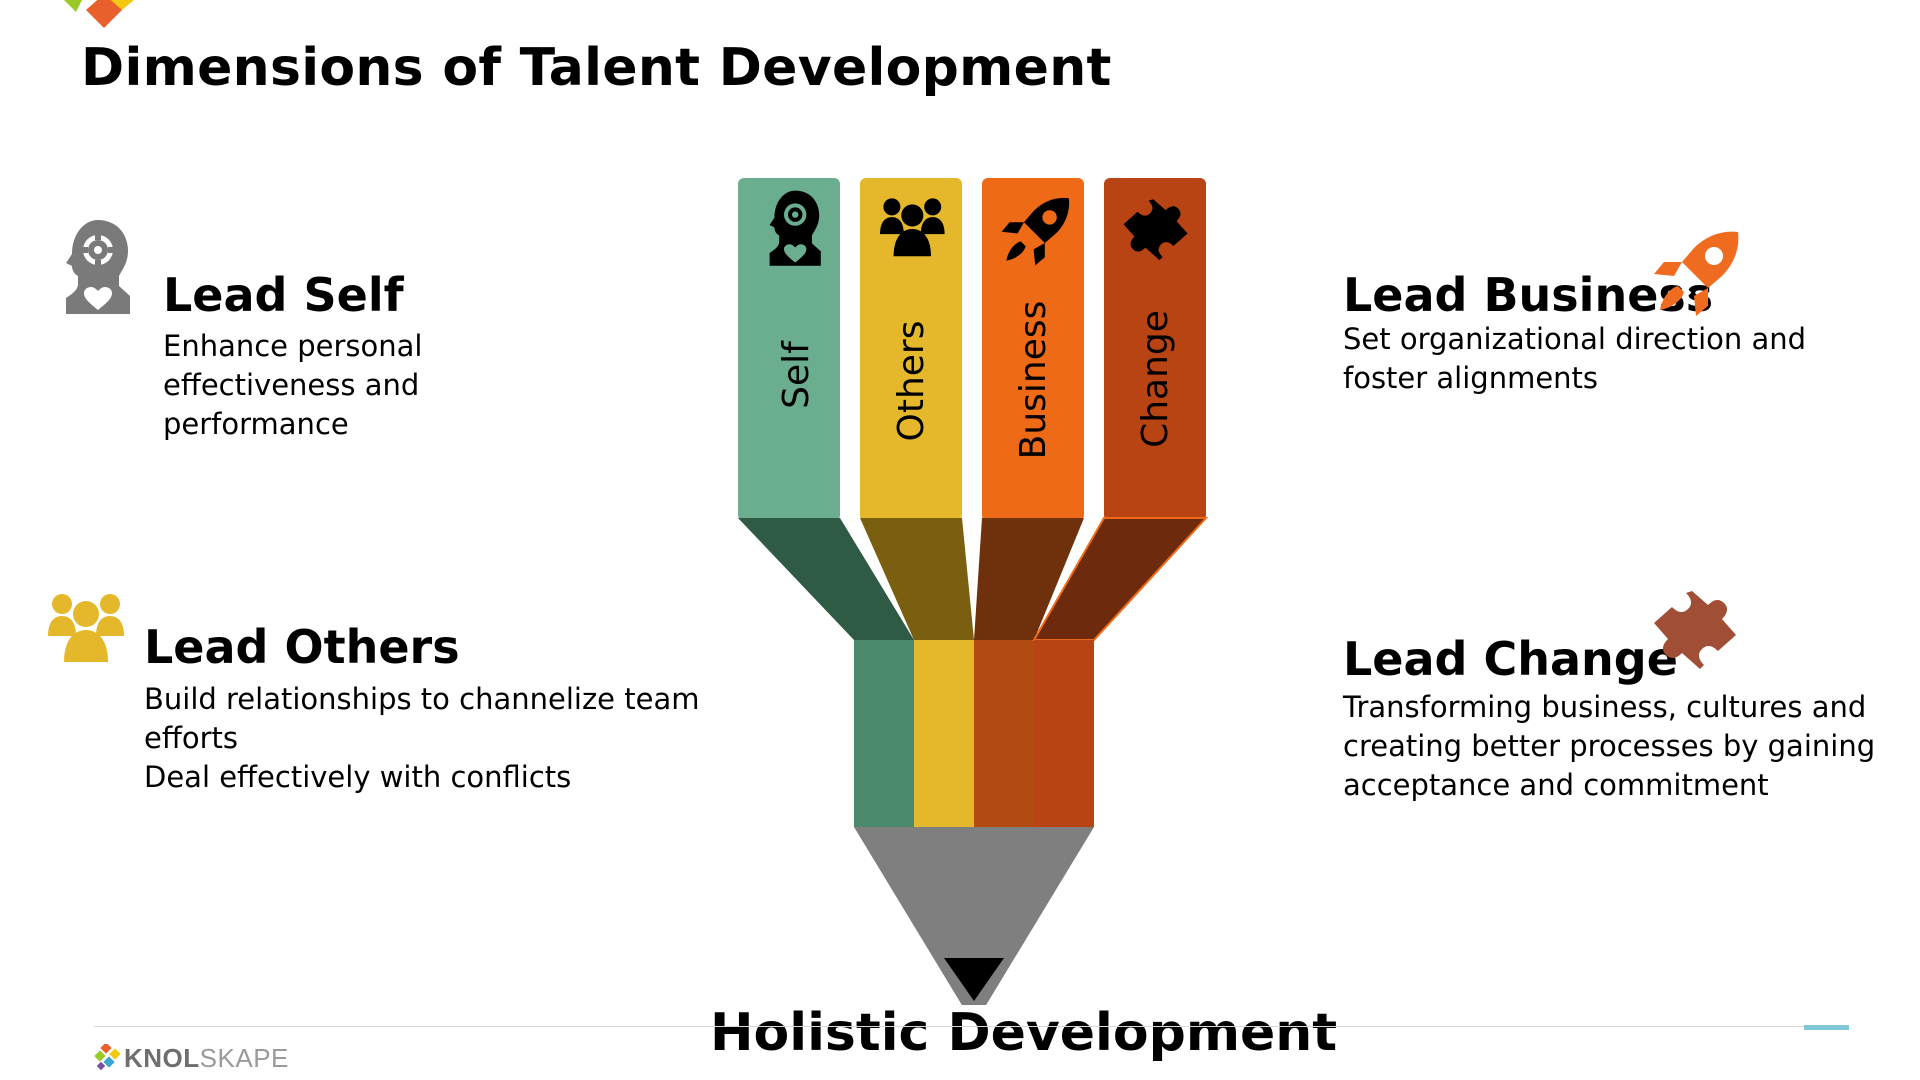  I want to click on lead-change-desc-line-3: acceptance and commitment, so click(1556, 785).